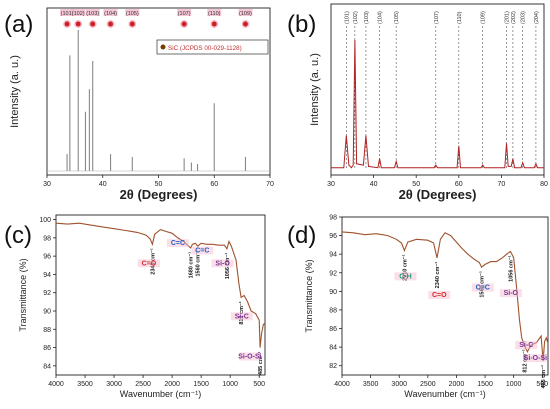 Image resolution: width=550 pixels, height=409 pixels. What do you see at coordinates (201, 384) in the screenshot?
I see `x-tick-label: 1500` at bounding box center [201, 384].